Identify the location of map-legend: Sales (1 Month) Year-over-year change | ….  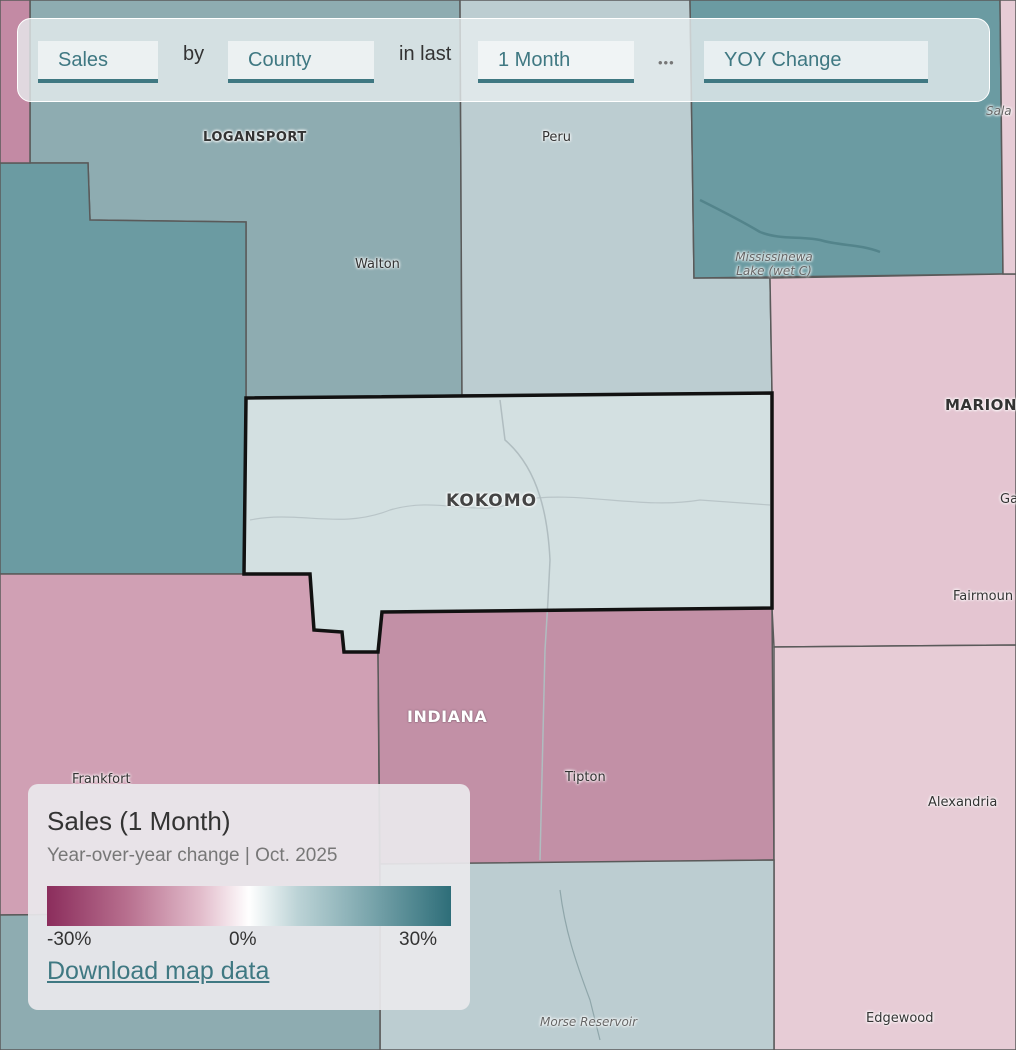
(249, 897).